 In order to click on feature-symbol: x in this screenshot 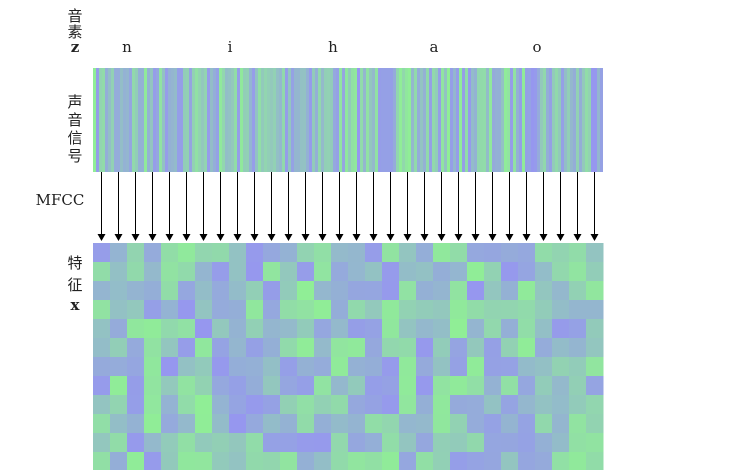, I will do `click(76, 305)`.